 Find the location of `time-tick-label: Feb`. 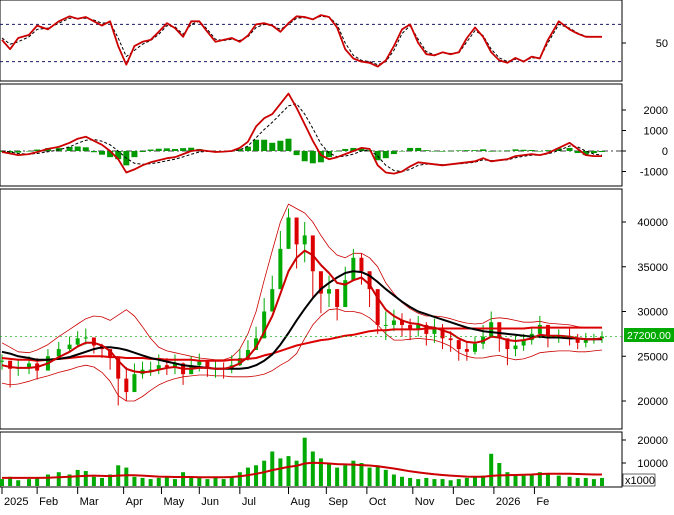

time-tick-label: Feb is located at coordinates (48, 502).